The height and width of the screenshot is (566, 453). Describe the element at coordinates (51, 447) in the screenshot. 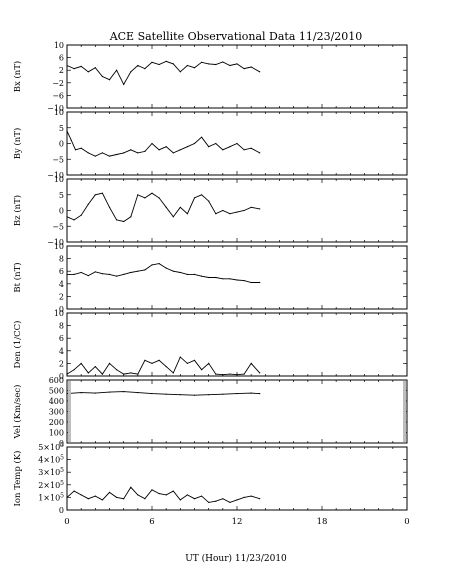

I see `y-tick-label: 5×105` at that location.